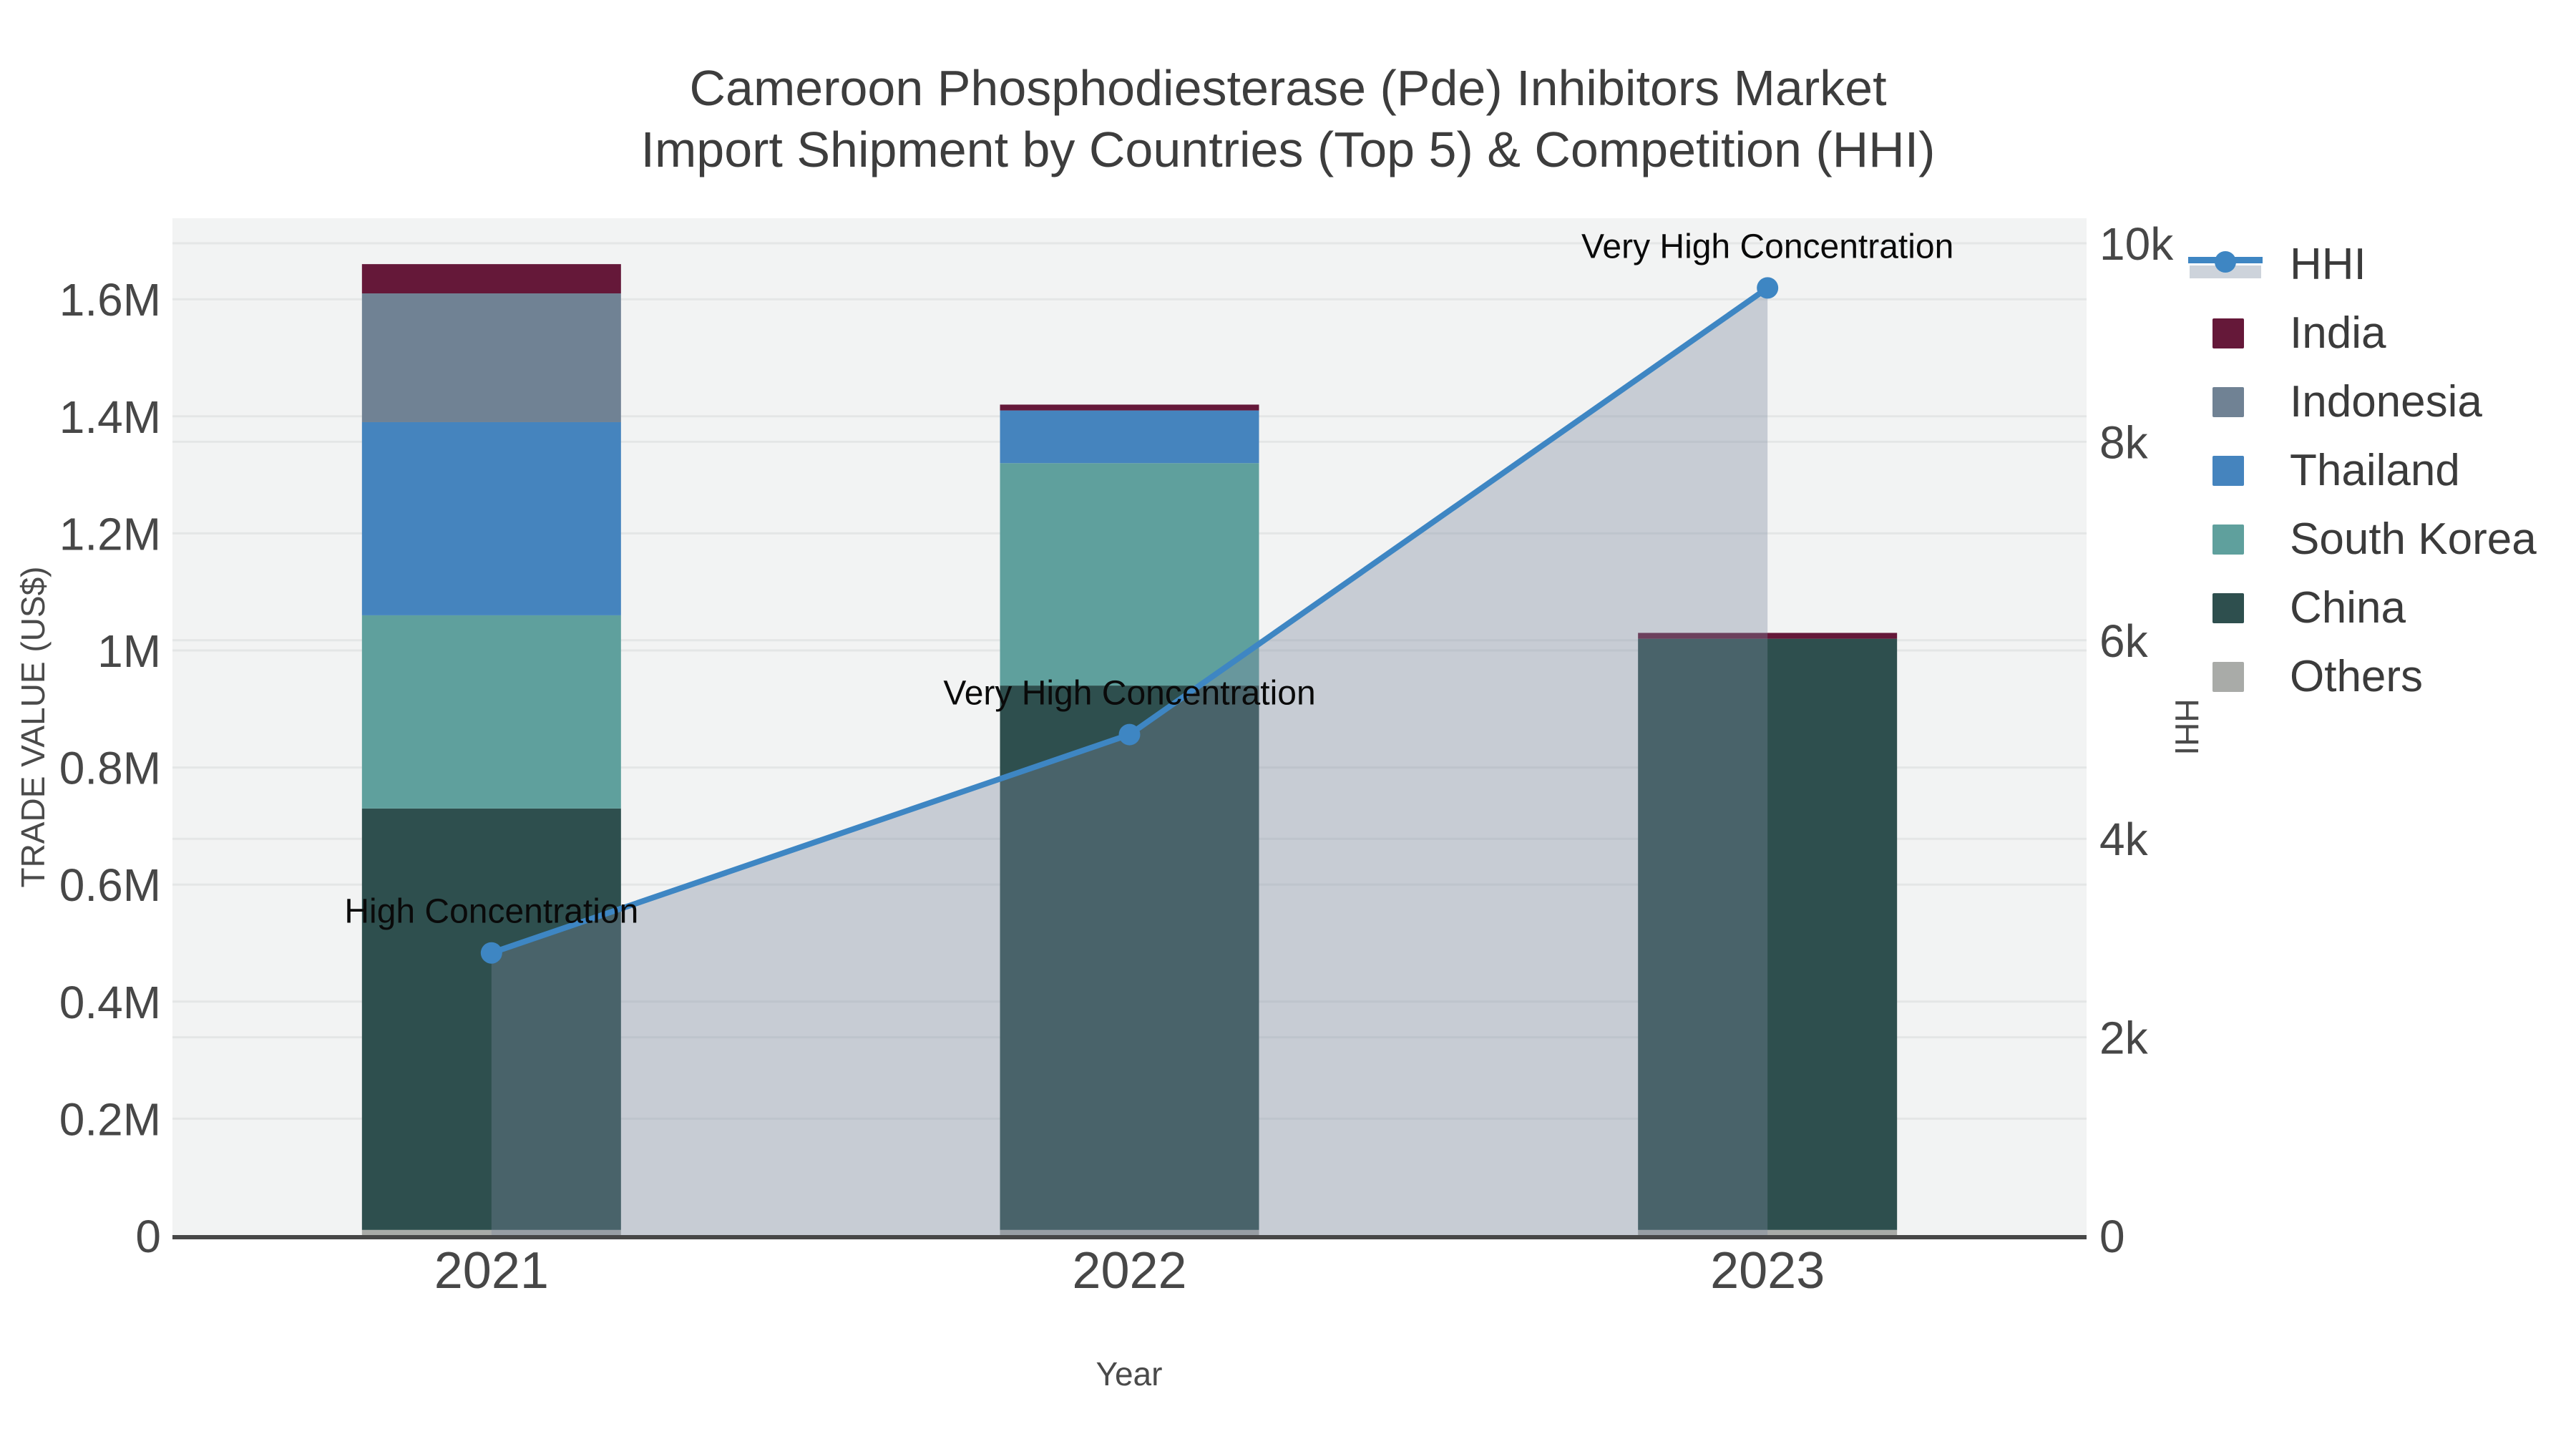 This screenshot has width=2576, height=1449. What do you see at coordinates (1129, 407) in the screenshot?
I see `bar-segment-india-2022` at bounding box center [1129, 407].